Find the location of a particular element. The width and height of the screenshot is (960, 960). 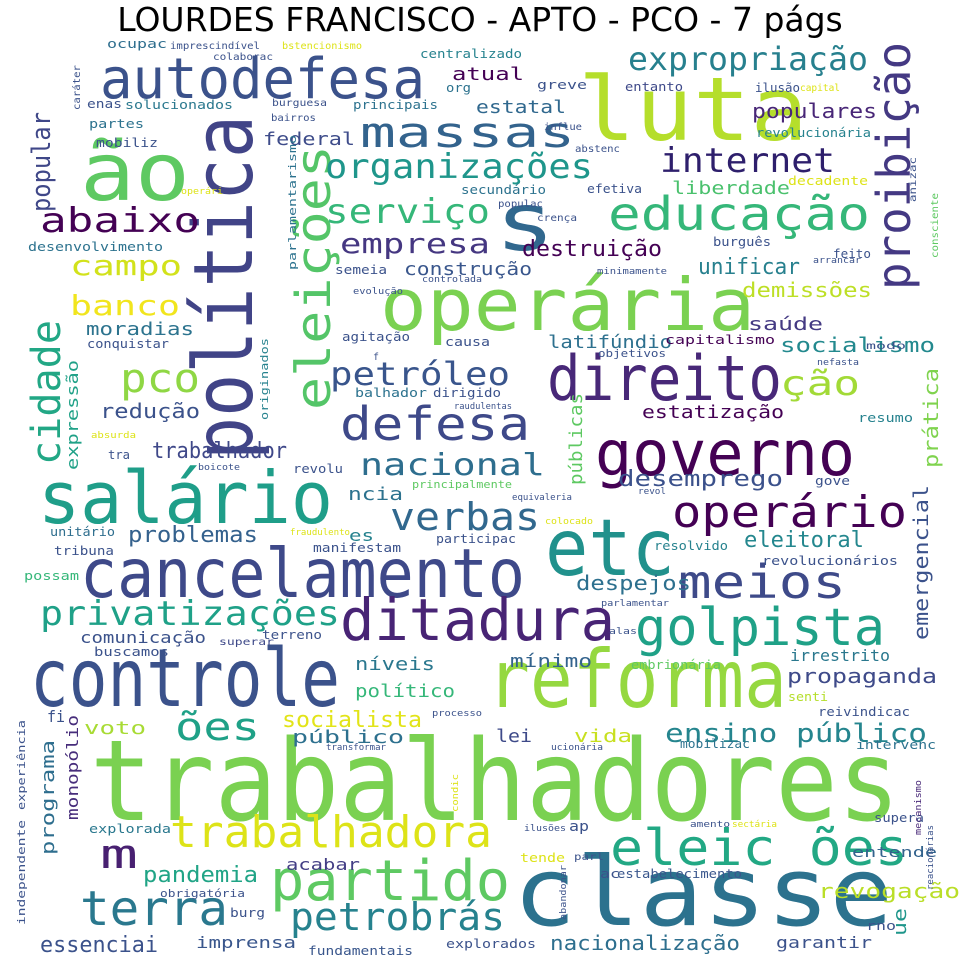

cloud-word: ocupac is located at coordinates (137, 44).